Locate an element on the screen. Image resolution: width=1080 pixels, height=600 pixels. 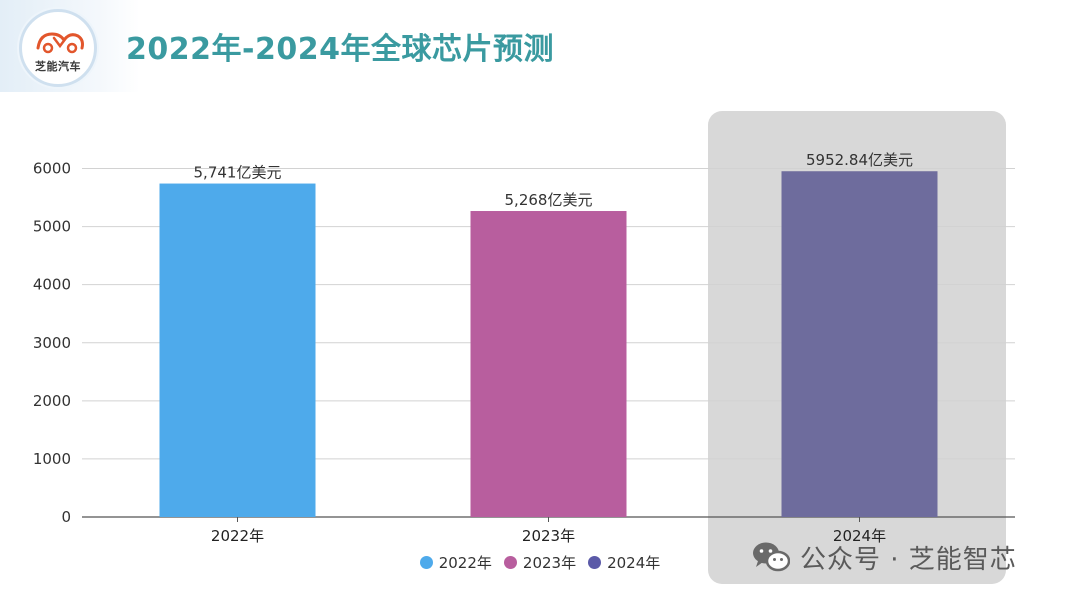
car-logo-icon is located at coordinates (60, 43).